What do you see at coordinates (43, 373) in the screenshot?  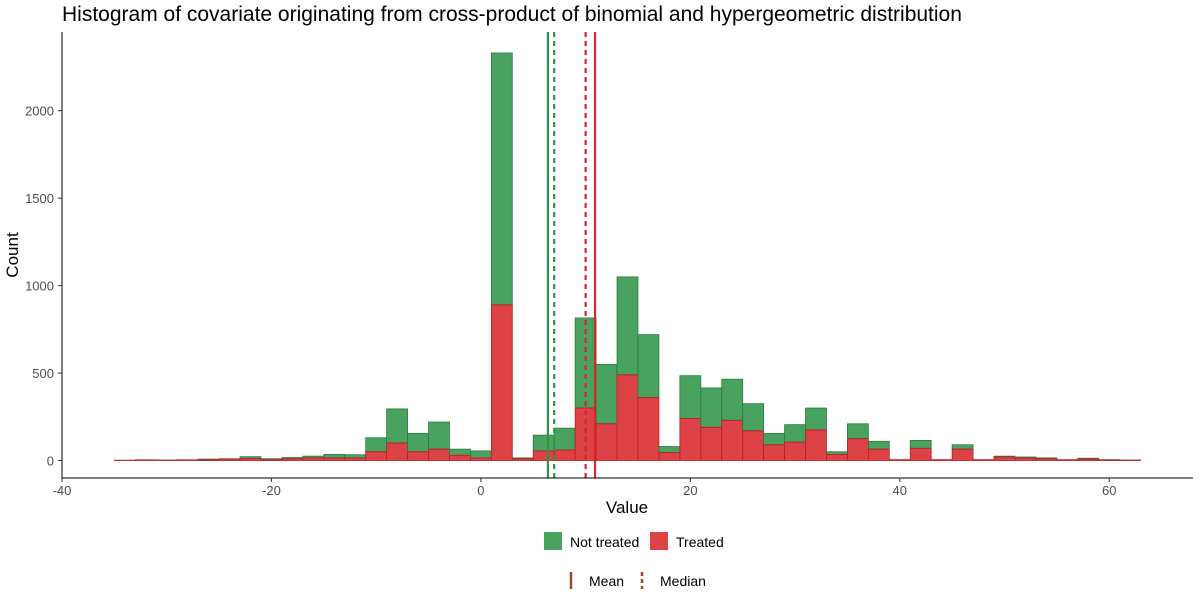 I see `y-tick-label: 500` at bounding box center [43, 373].